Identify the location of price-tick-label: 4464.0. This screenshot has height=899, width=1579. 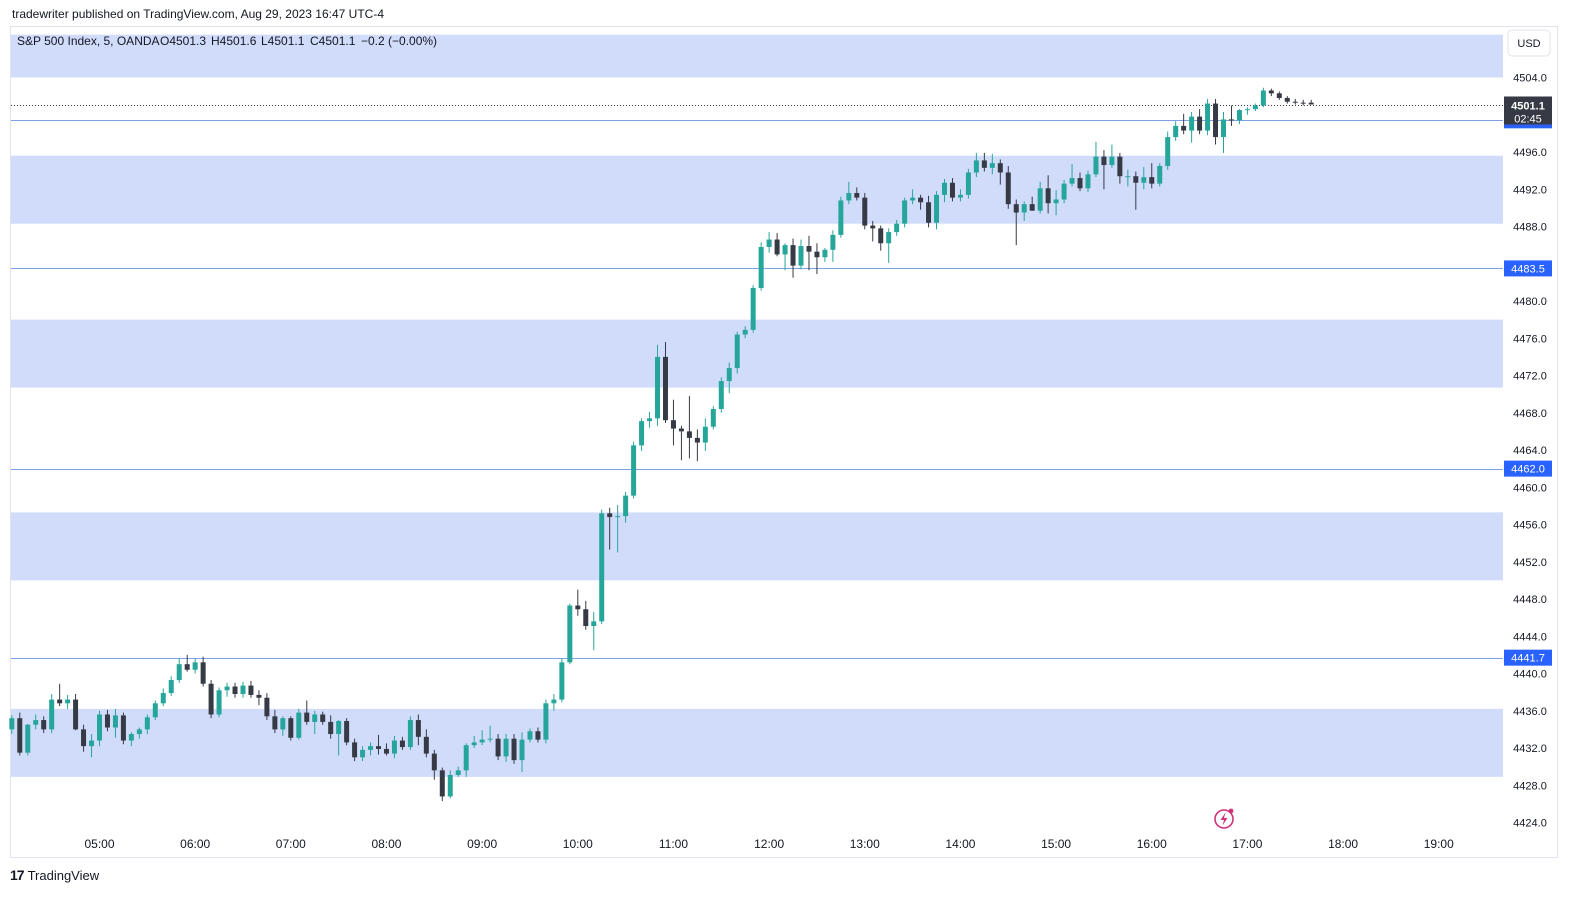
(1530, 451).